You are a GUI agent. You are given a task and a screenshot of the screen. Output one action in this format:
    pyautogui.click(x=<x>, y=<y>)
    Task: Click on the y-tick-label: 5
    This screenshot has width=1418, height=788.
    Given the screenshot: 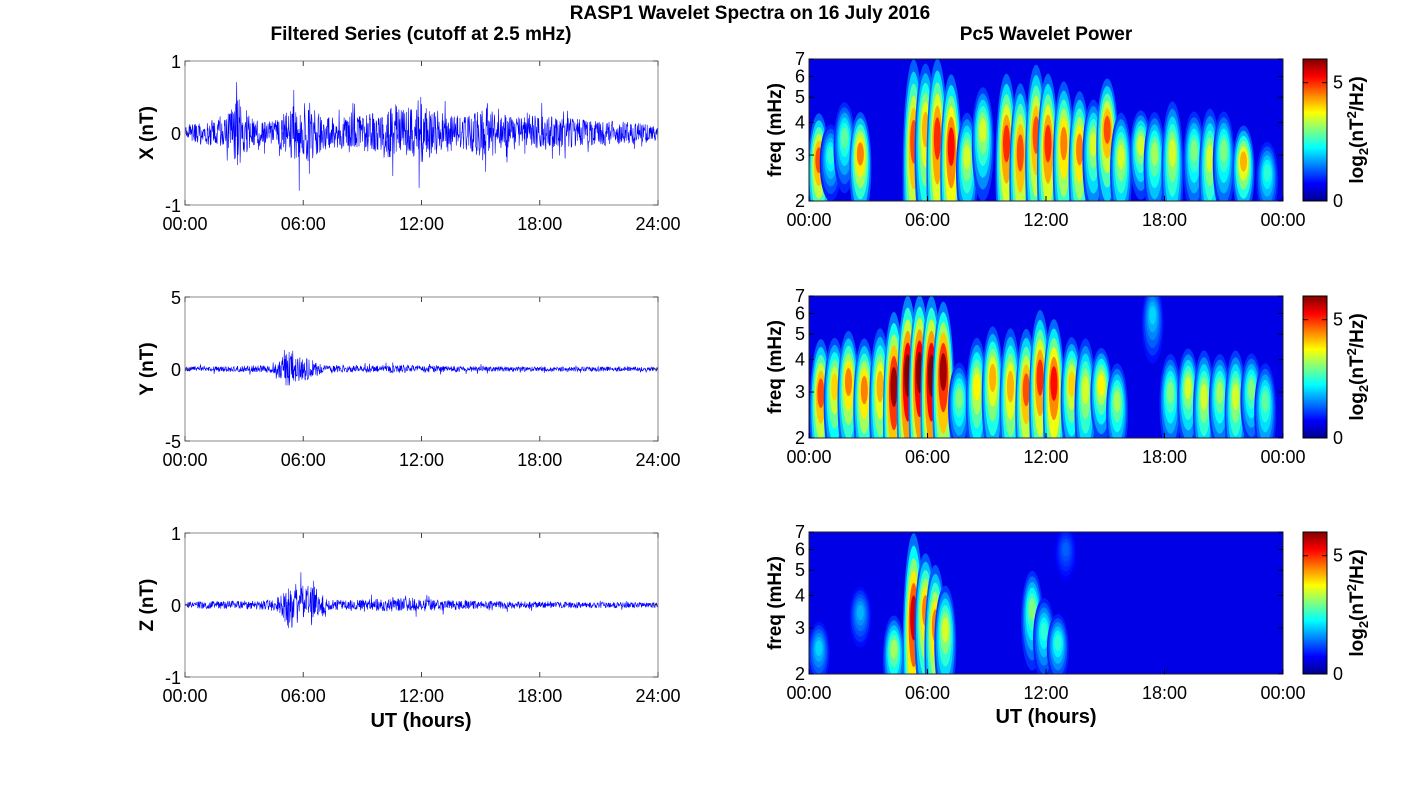 What is the action you would take?
    pyautogui.click(x=176, y=298)
    